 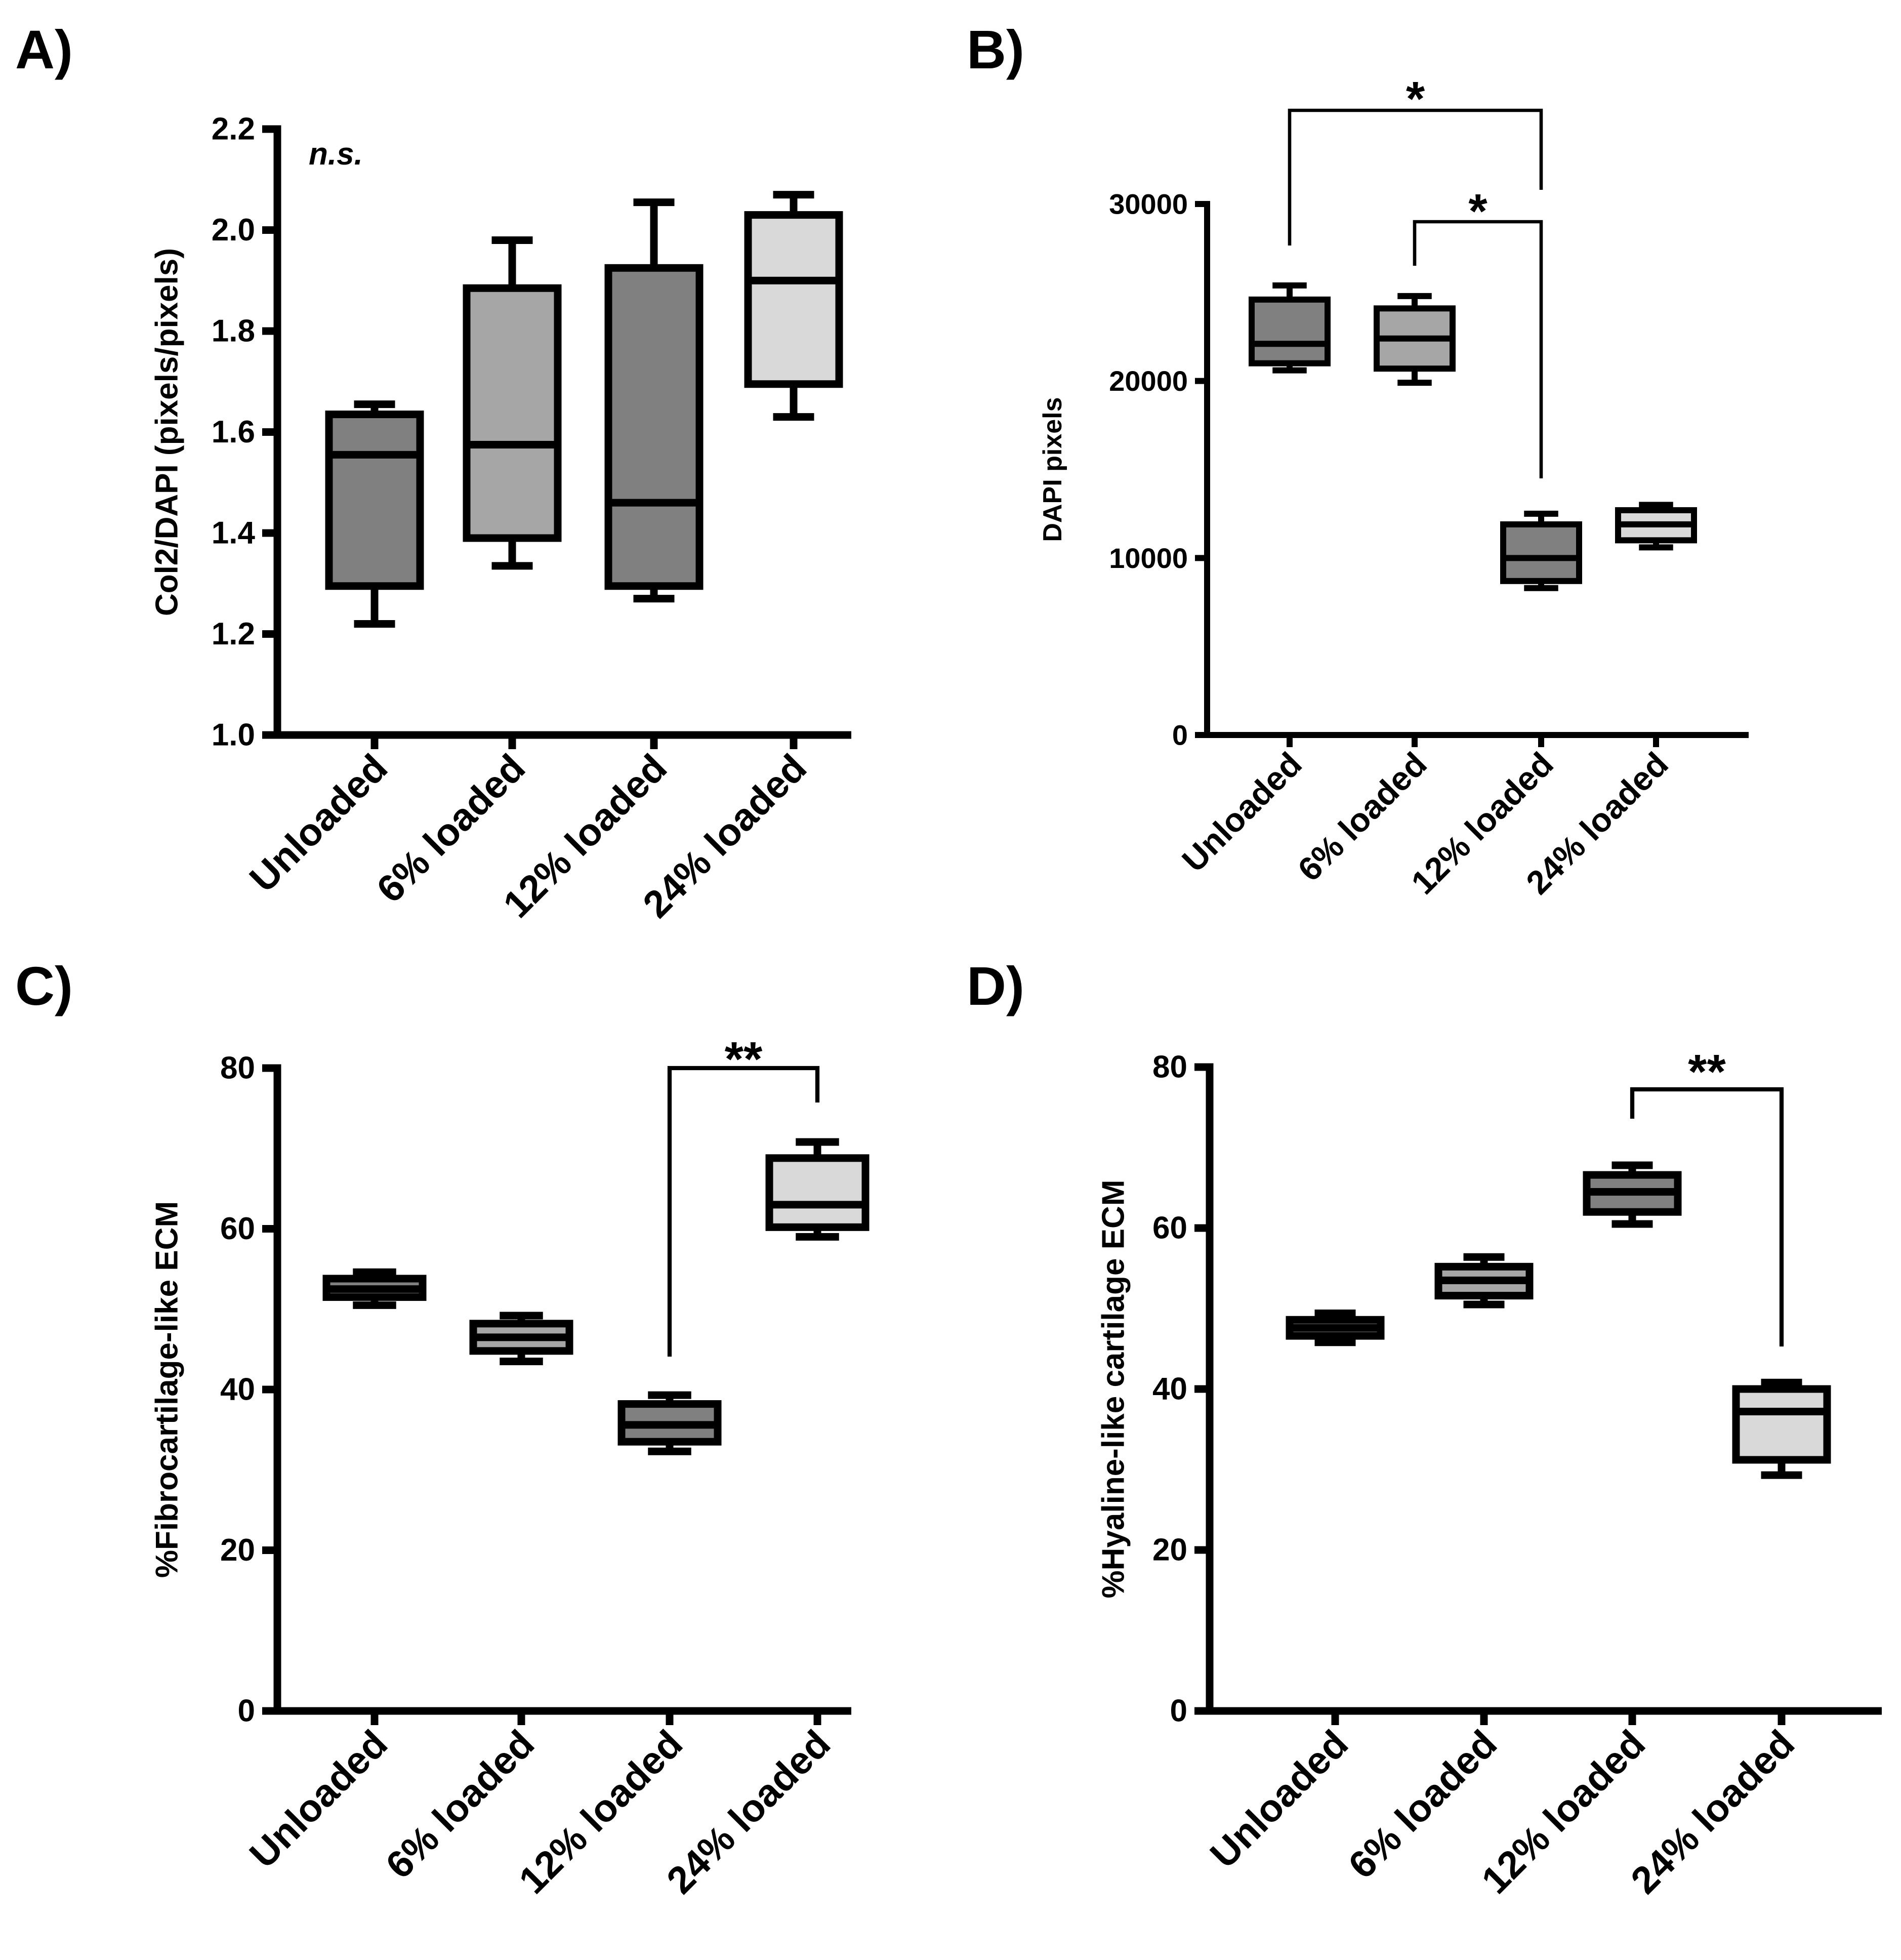 What do you see at coordinates (233, 433) in the screenshot?
I see `y-tick-label: 1.6` at bounding box center [233, 433].